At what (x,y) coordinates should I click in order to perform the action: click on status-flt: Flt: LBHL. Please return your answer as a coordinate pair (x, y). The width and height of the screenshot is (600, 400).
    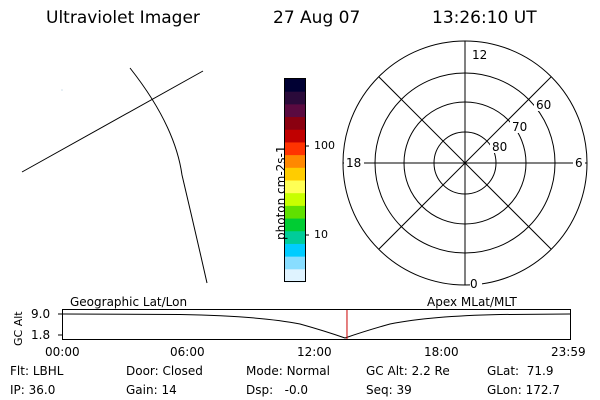
    Looking at the image, I should click on (37, 371).